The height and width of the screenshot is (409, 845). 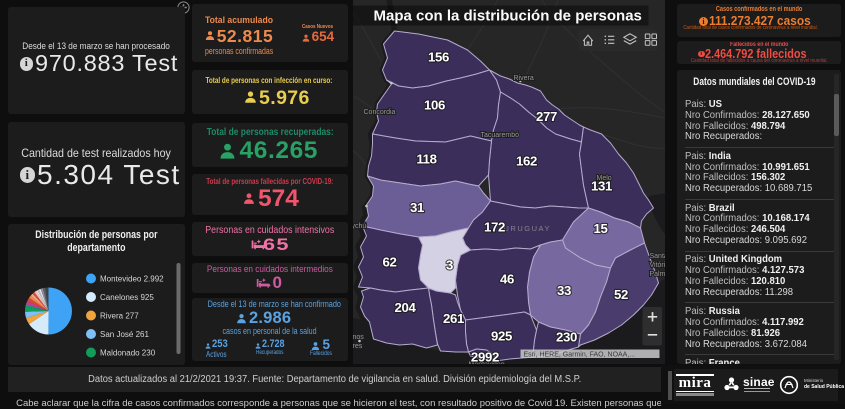 What do you see at coordinates (563, 290) in the screenshot?
I see `svg-text: 33` at bounding box center [563, 290].